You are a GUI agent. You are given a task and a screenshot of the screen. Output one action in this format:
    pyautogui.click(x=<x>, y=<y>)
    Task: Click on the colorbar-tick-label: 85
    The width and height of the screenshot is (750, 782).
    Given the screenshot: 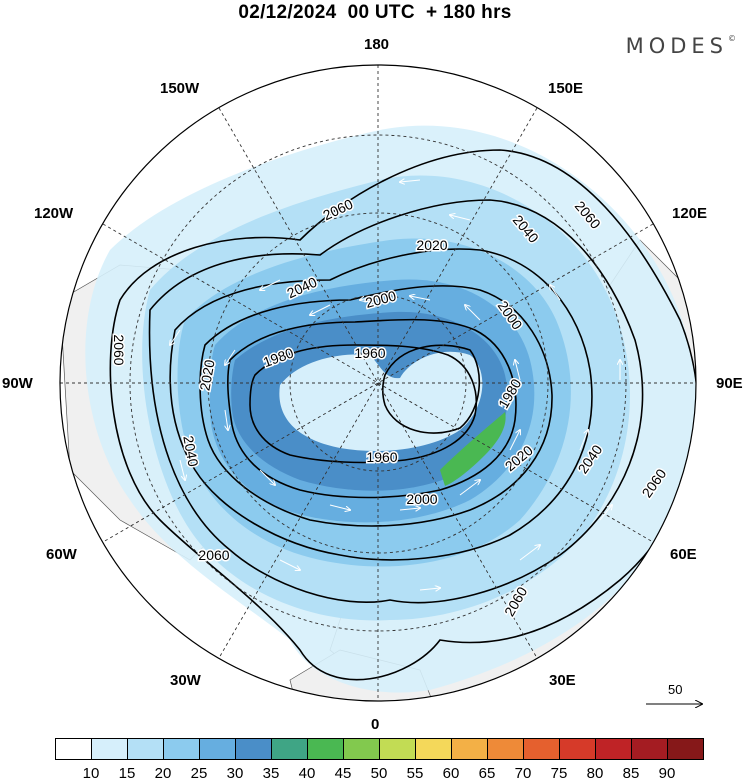 What is the action you would take?
    pyautogui.click(x=631, y=773)
    